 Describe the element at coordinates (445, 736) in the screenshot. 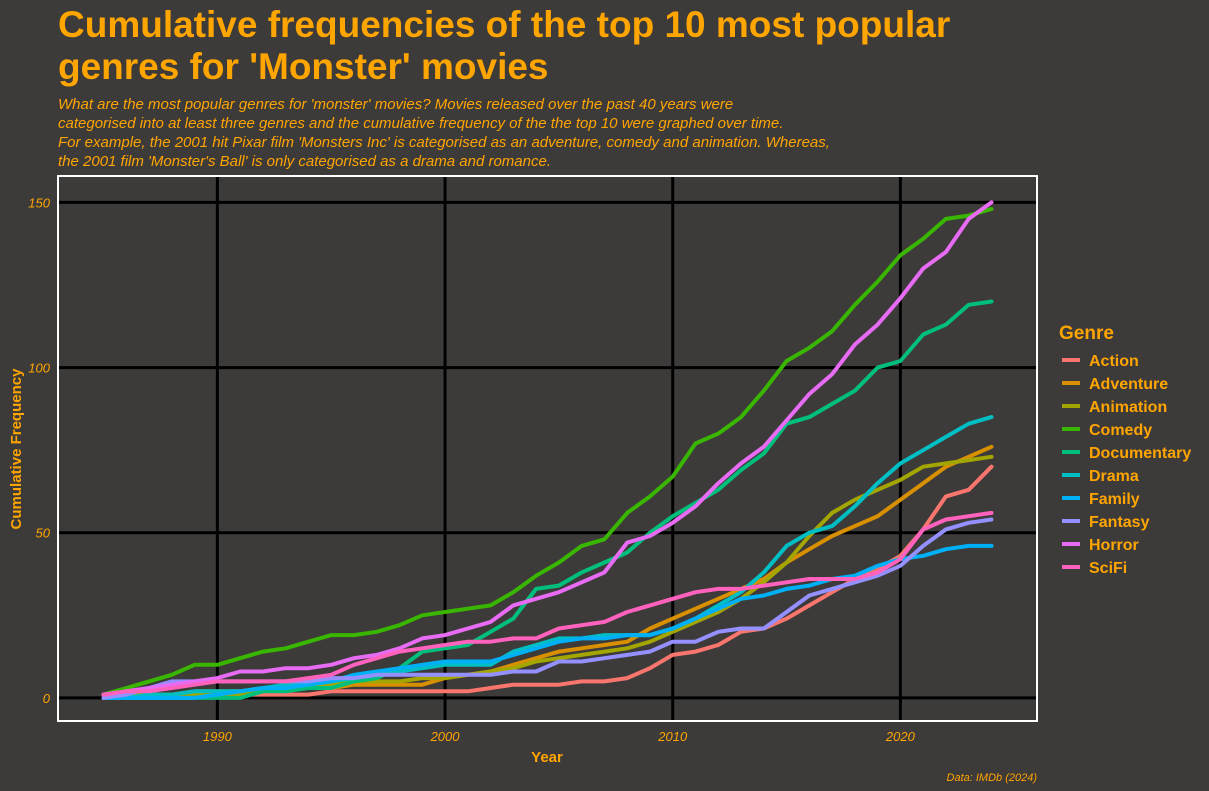

I see `x-tick-label: 2000` at that location.